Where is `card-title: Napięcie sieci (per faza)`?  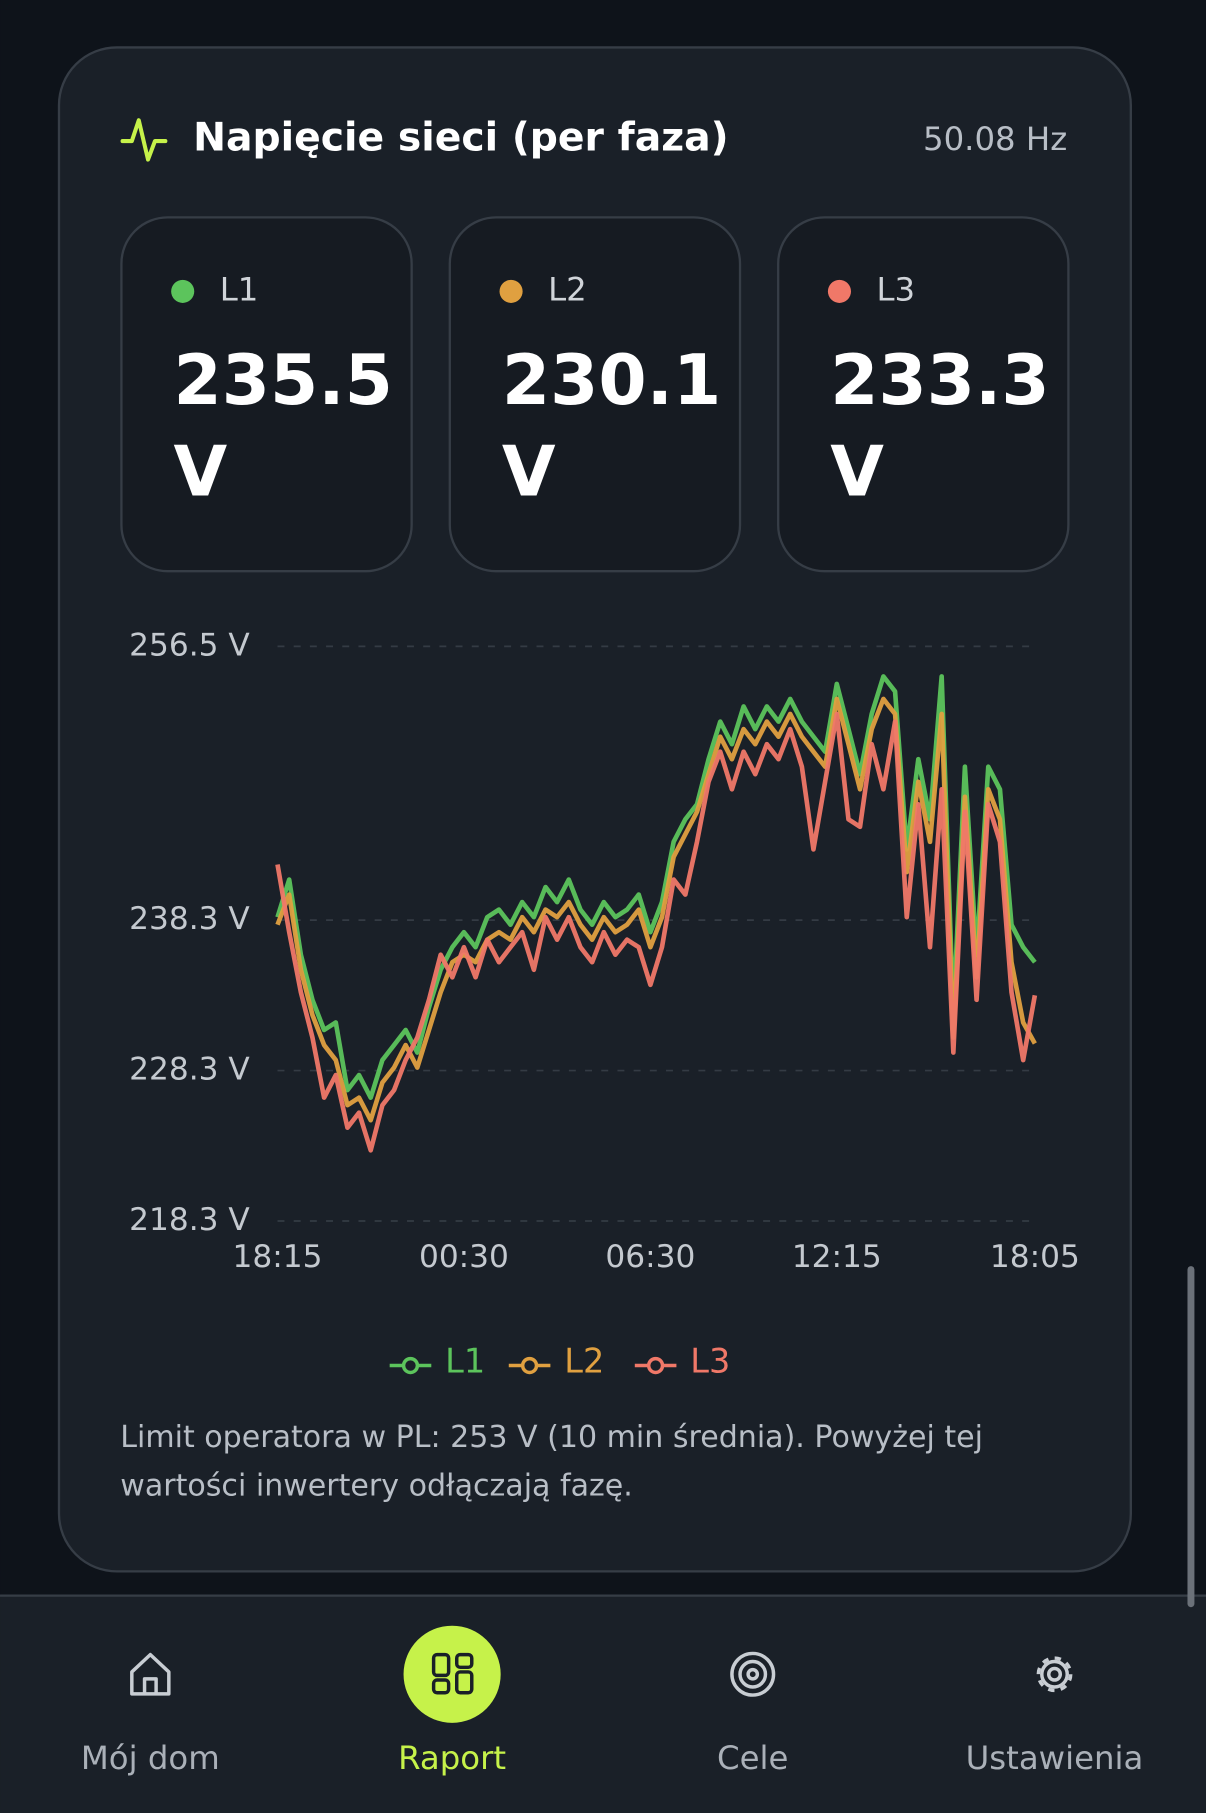
card-title: Napięcie sieci (per faza) is located at coordinates (460, 137).